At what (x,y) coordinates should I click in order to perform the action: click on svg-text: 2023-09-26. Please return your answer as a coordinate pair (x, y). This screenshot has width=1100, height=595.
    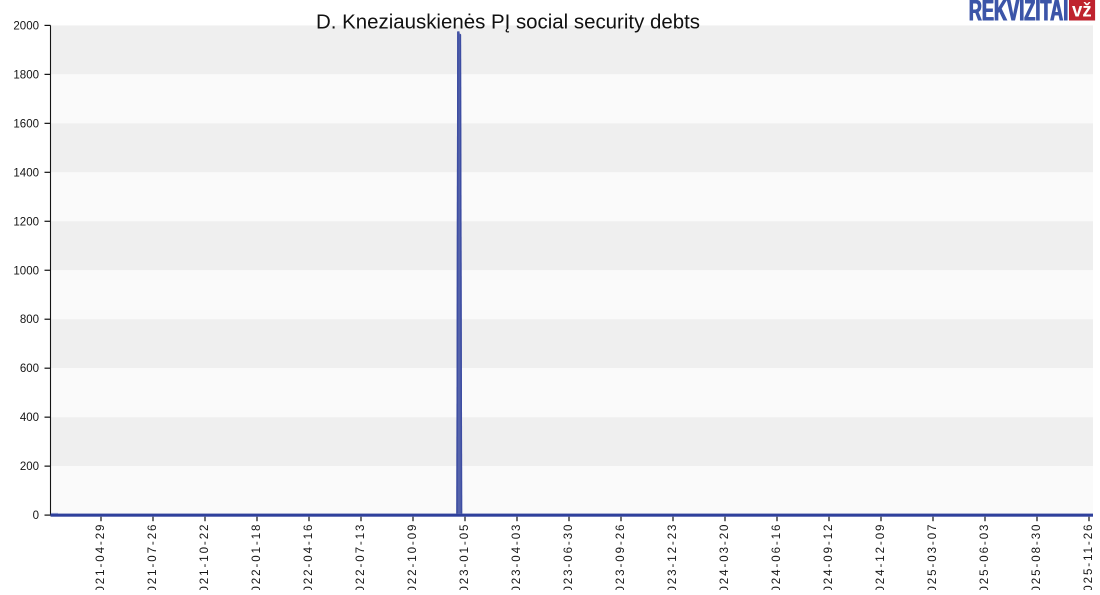
    Looking at the image, I should click on (621, 556).